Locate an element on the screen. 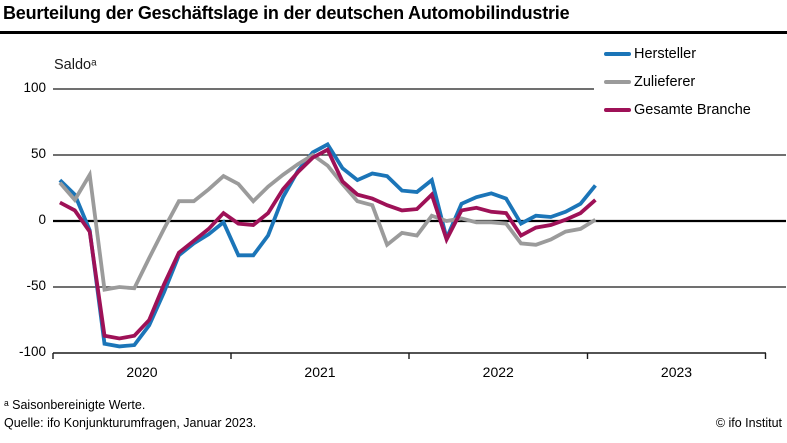  footnote-seasonal-adjustment: ᵃ Saisonbereinigte Werte. is located at coordinates (75, 405).